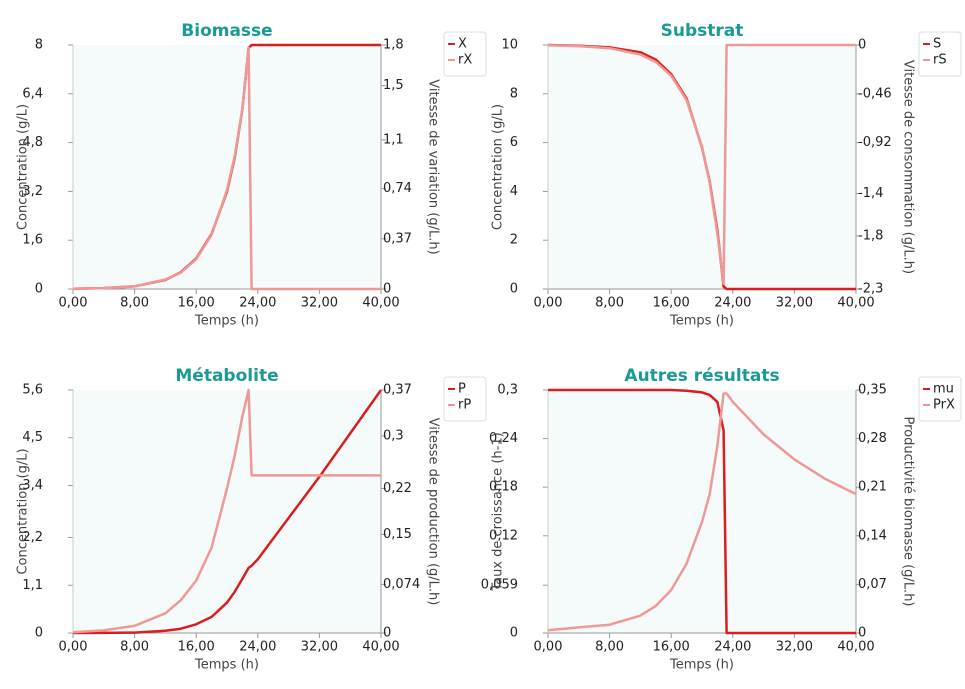 This screenshot has width=965, height=689. Describe the element at coordinates (514, 142) in the screenshot. I see `y-tick-label: 6` at that location.